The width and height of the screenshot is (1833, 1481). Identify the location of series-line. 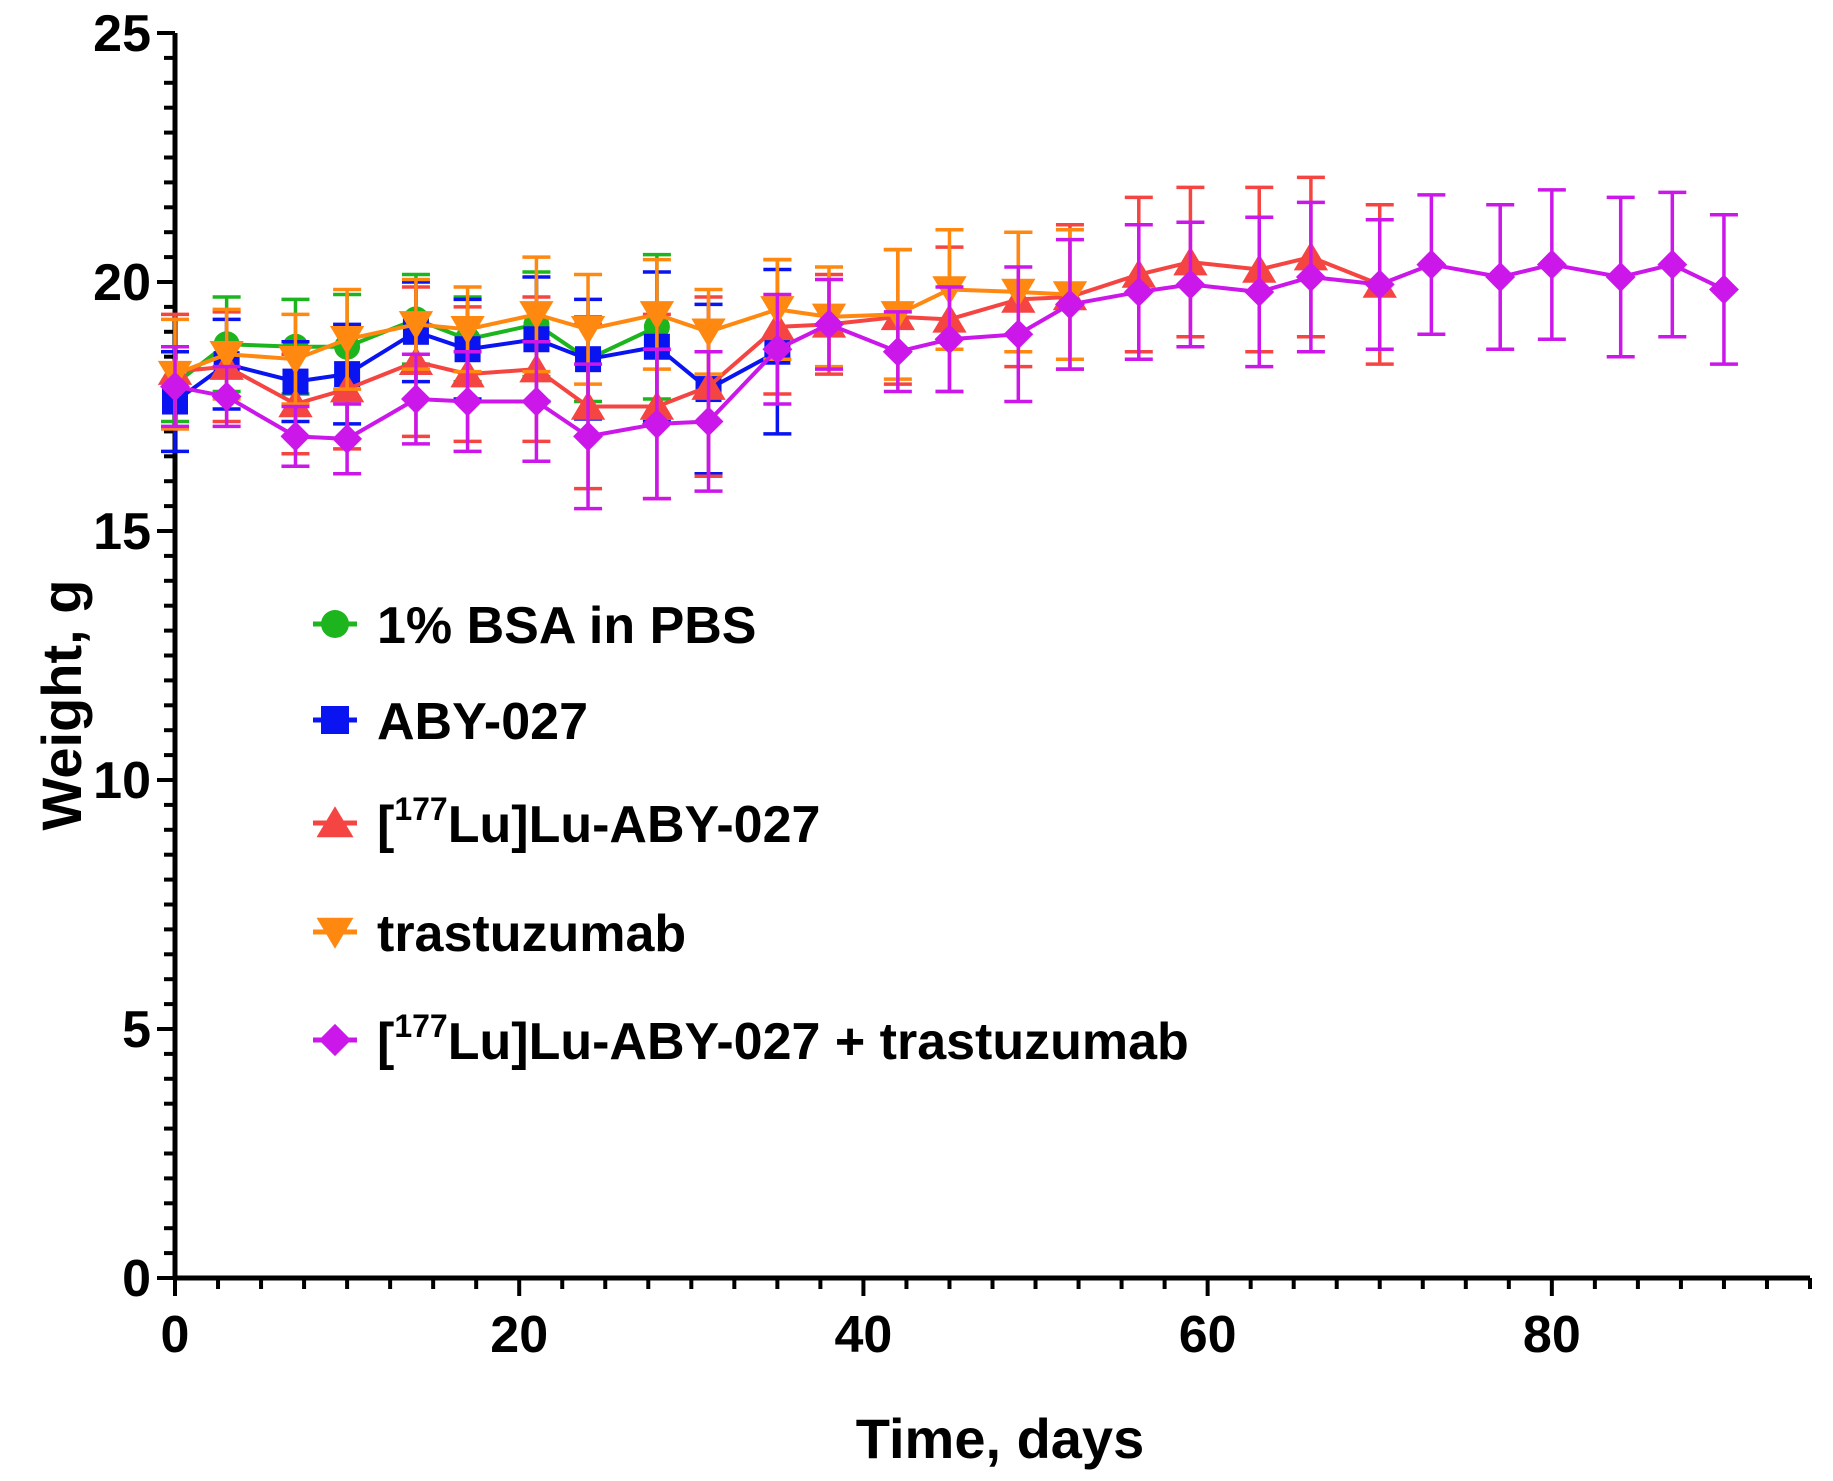
(622, 331).